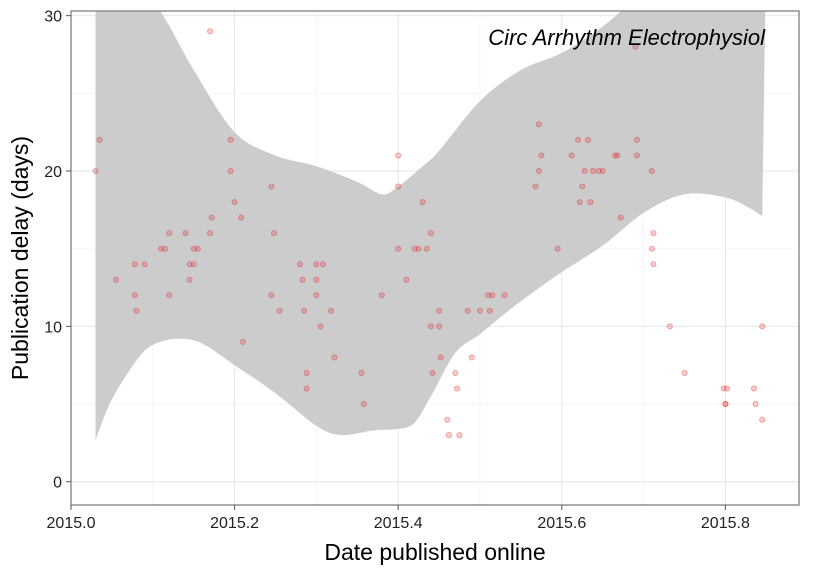 The width and height of the screenshot is (825, 570). What do you see at coordinates (234, 523) in the screenshot?
I see `x-tick-label: 2015.2` at bounding box center [234, 523].